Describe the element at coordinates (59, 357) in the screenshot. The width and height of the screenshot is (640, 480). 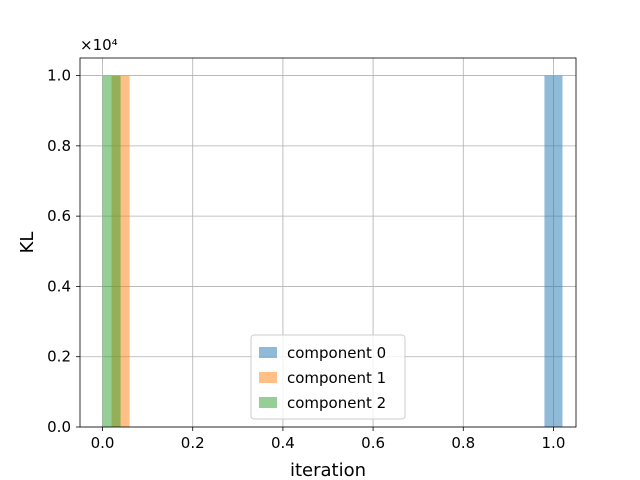
I see `y-tick-label: 0.2` at that location.